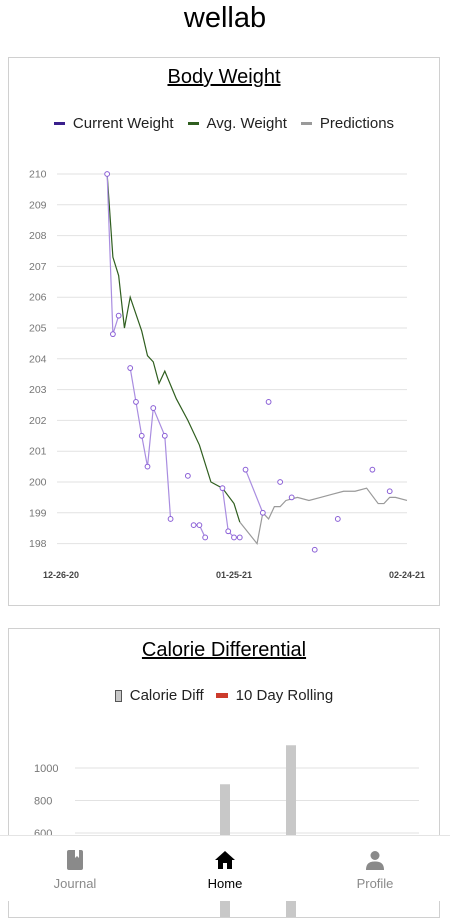 The image size is (450, 918). What do you see at coordinates (46, 769) in the screenshot?
I see `calorie-y-tick-1000: 1000` at bounding box center [46, 769].